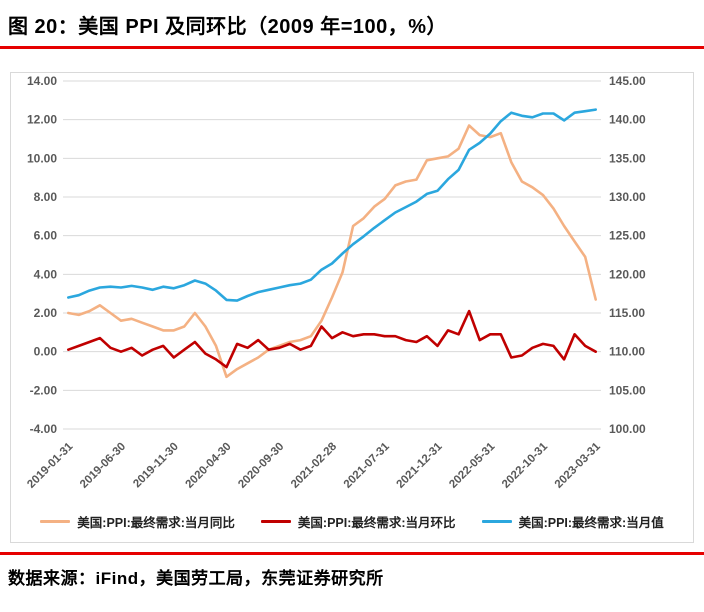 This screenshot has height=612, width=704. Describe the element at coordinates (275, 521) in the screenshot. I see `legend-swatch-mom` at that location.